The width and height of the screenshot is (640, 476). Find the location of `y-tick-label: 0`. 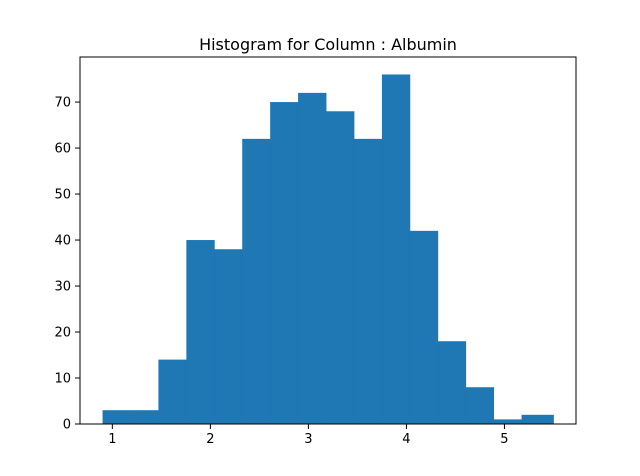

y-tick-label: 0 is located at coordinates (67, 425).